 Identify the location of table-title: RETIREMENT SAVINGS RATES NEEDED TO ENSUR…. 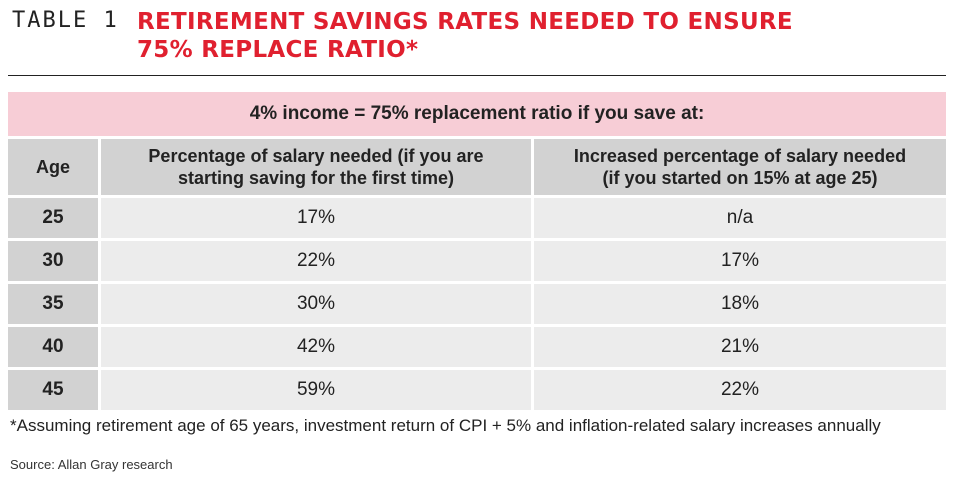
(465, 36).